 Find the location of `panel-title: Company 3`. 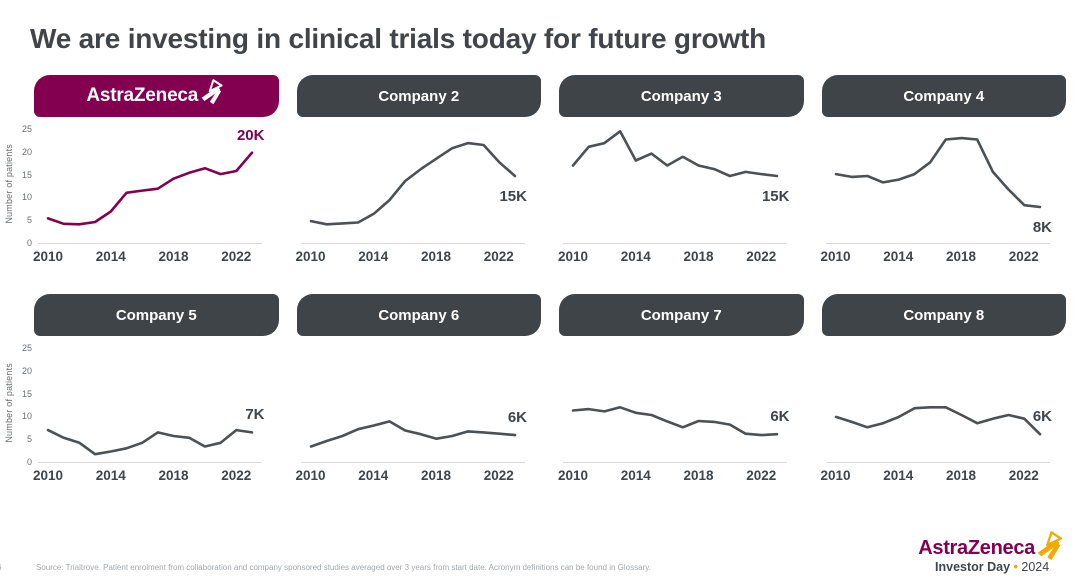

panel-title: Company 3 is located at coordinates (681, 96).